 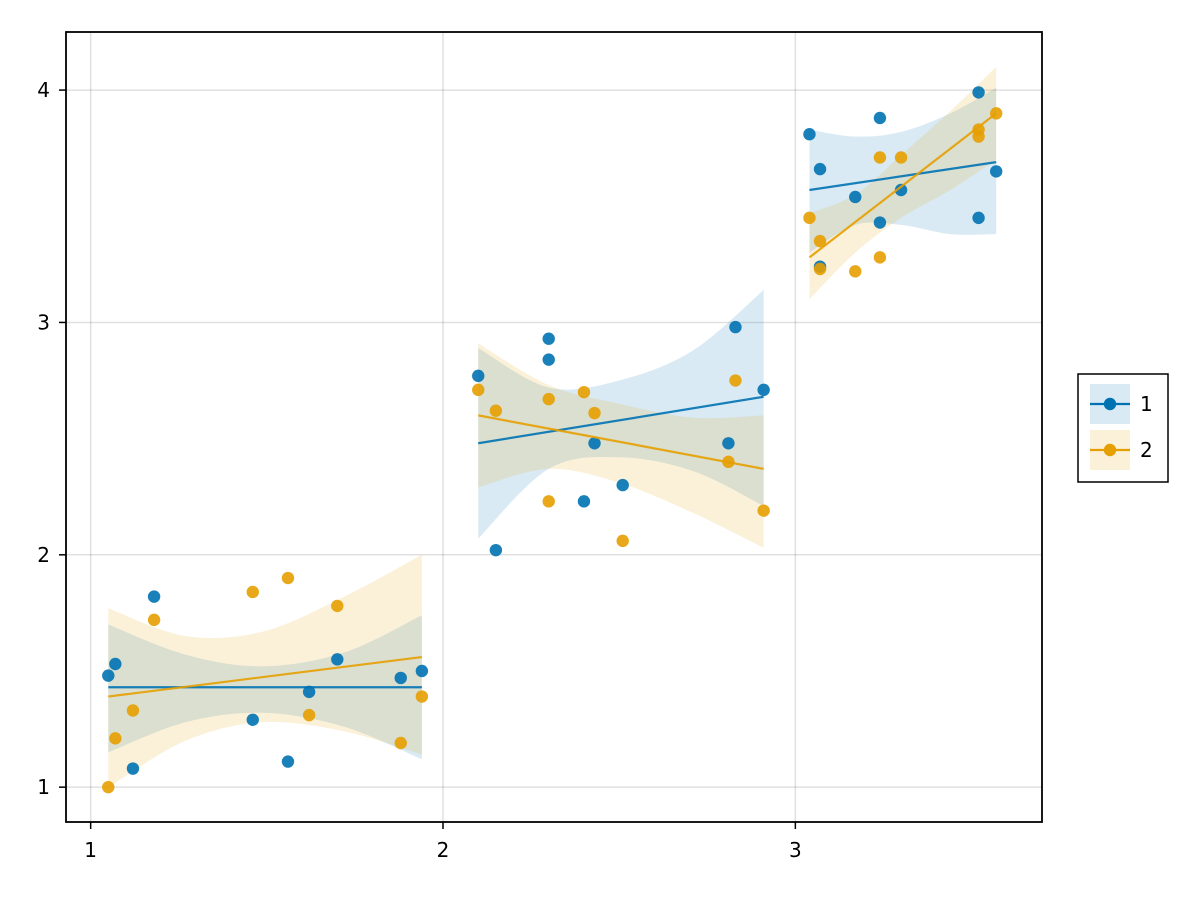 What do you see at coordinates (1146, 450) in the screenshot?
I see `legend-label-series-2: 2` at bounding box center [1146, 450].